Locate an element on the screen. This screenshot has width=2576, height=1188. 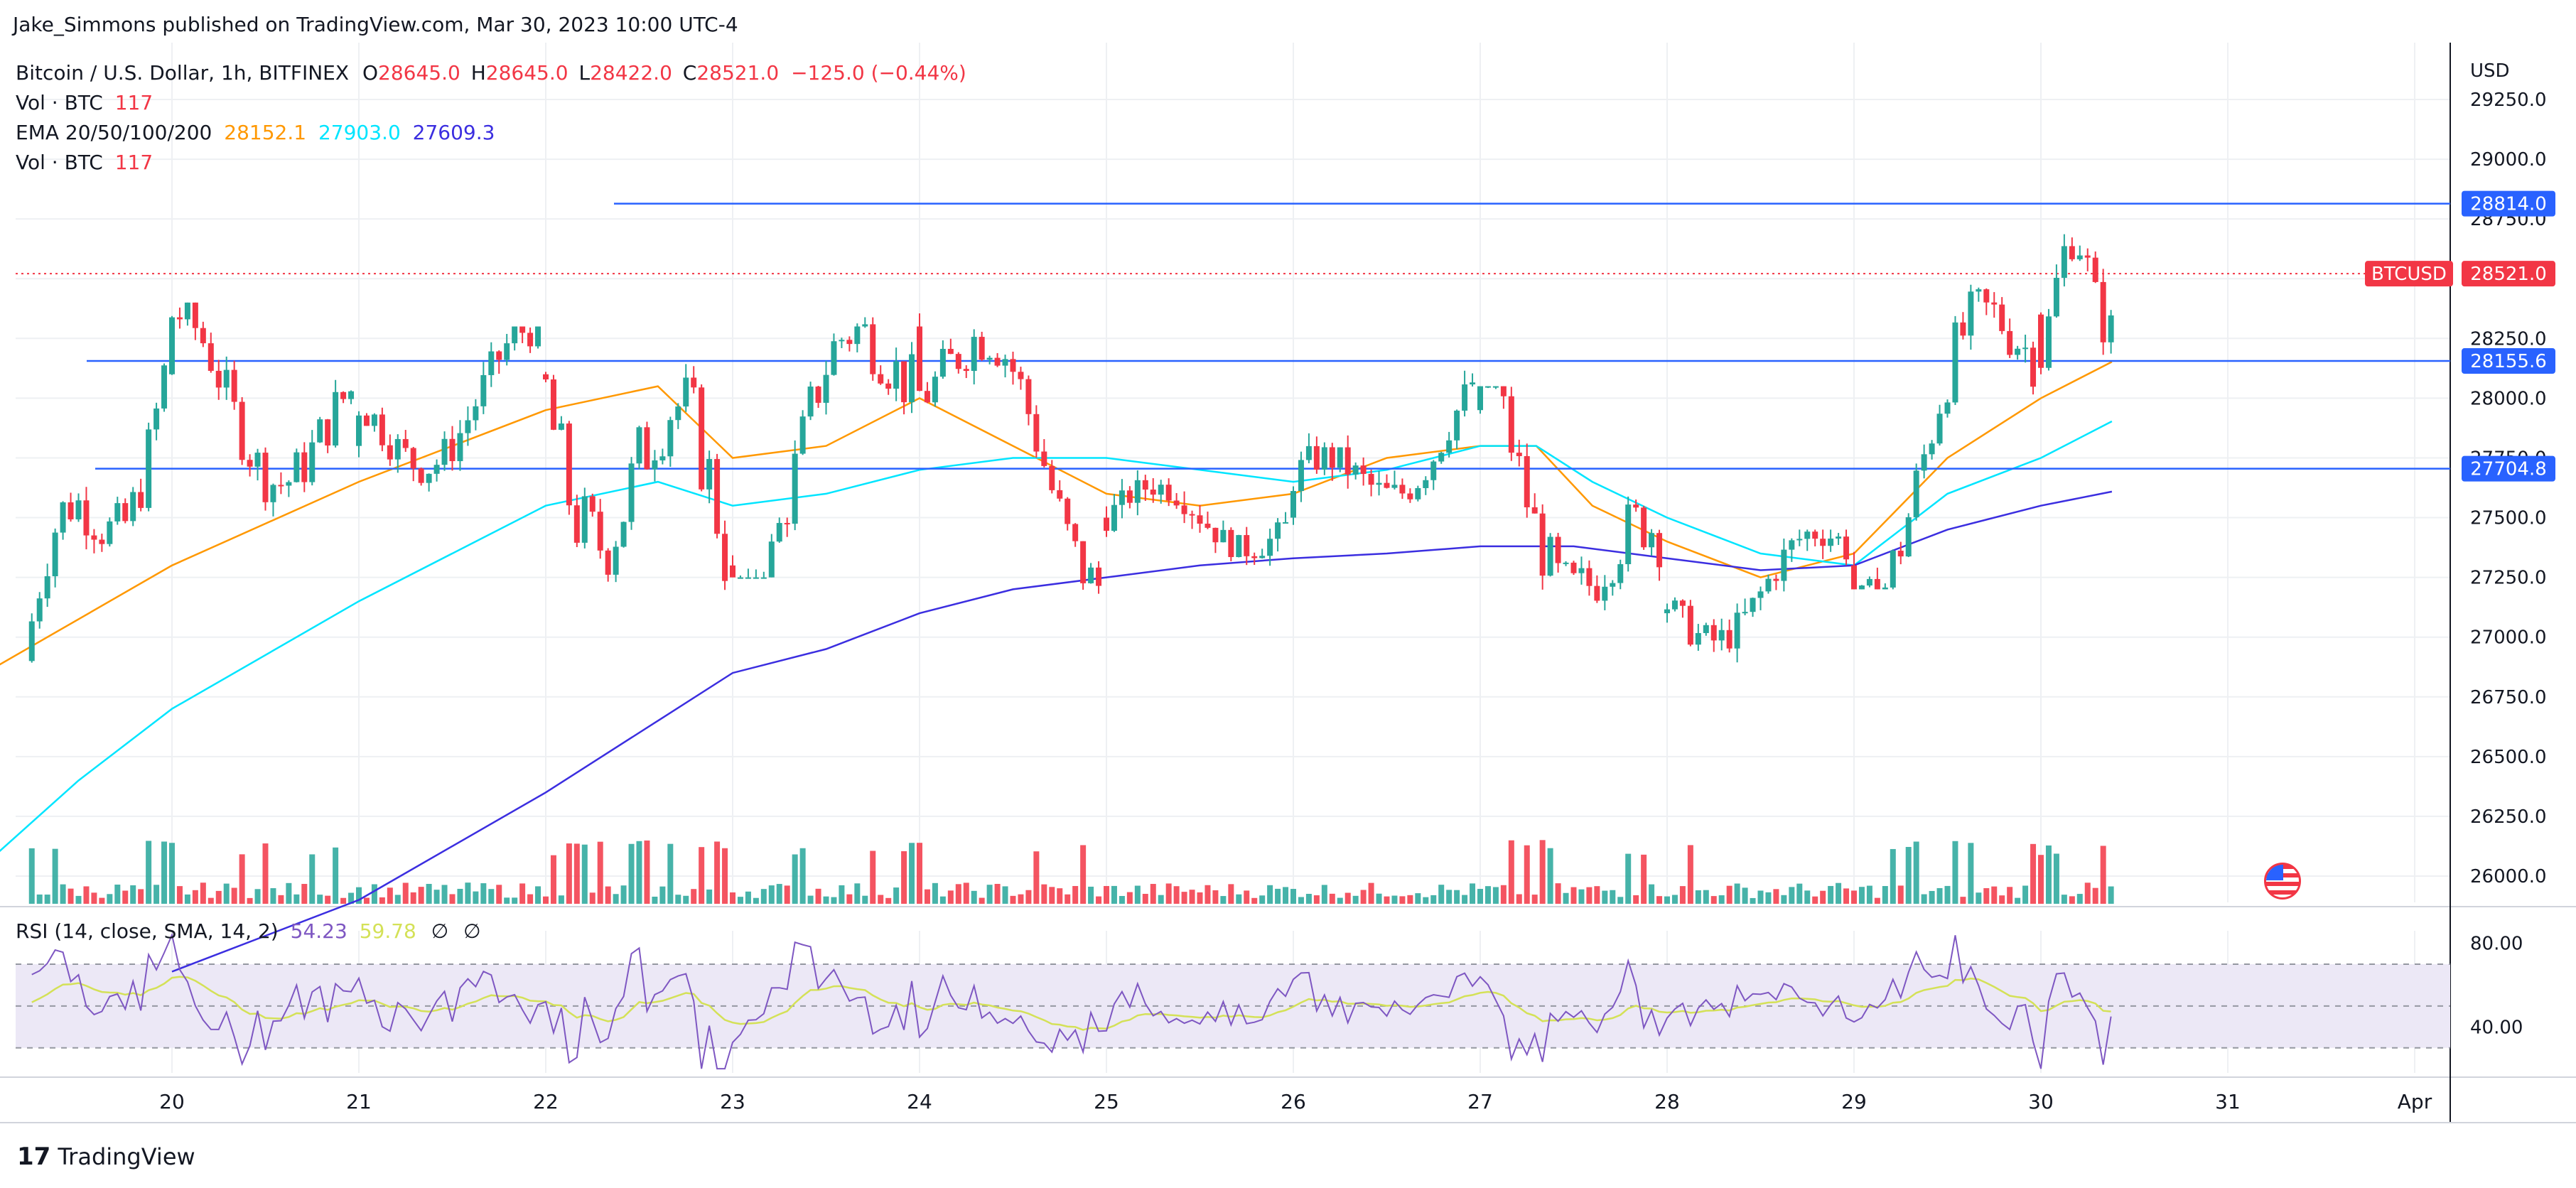
footer-logo: 𝟭𝟳 TradingView is located at coordinates (106, 1157).